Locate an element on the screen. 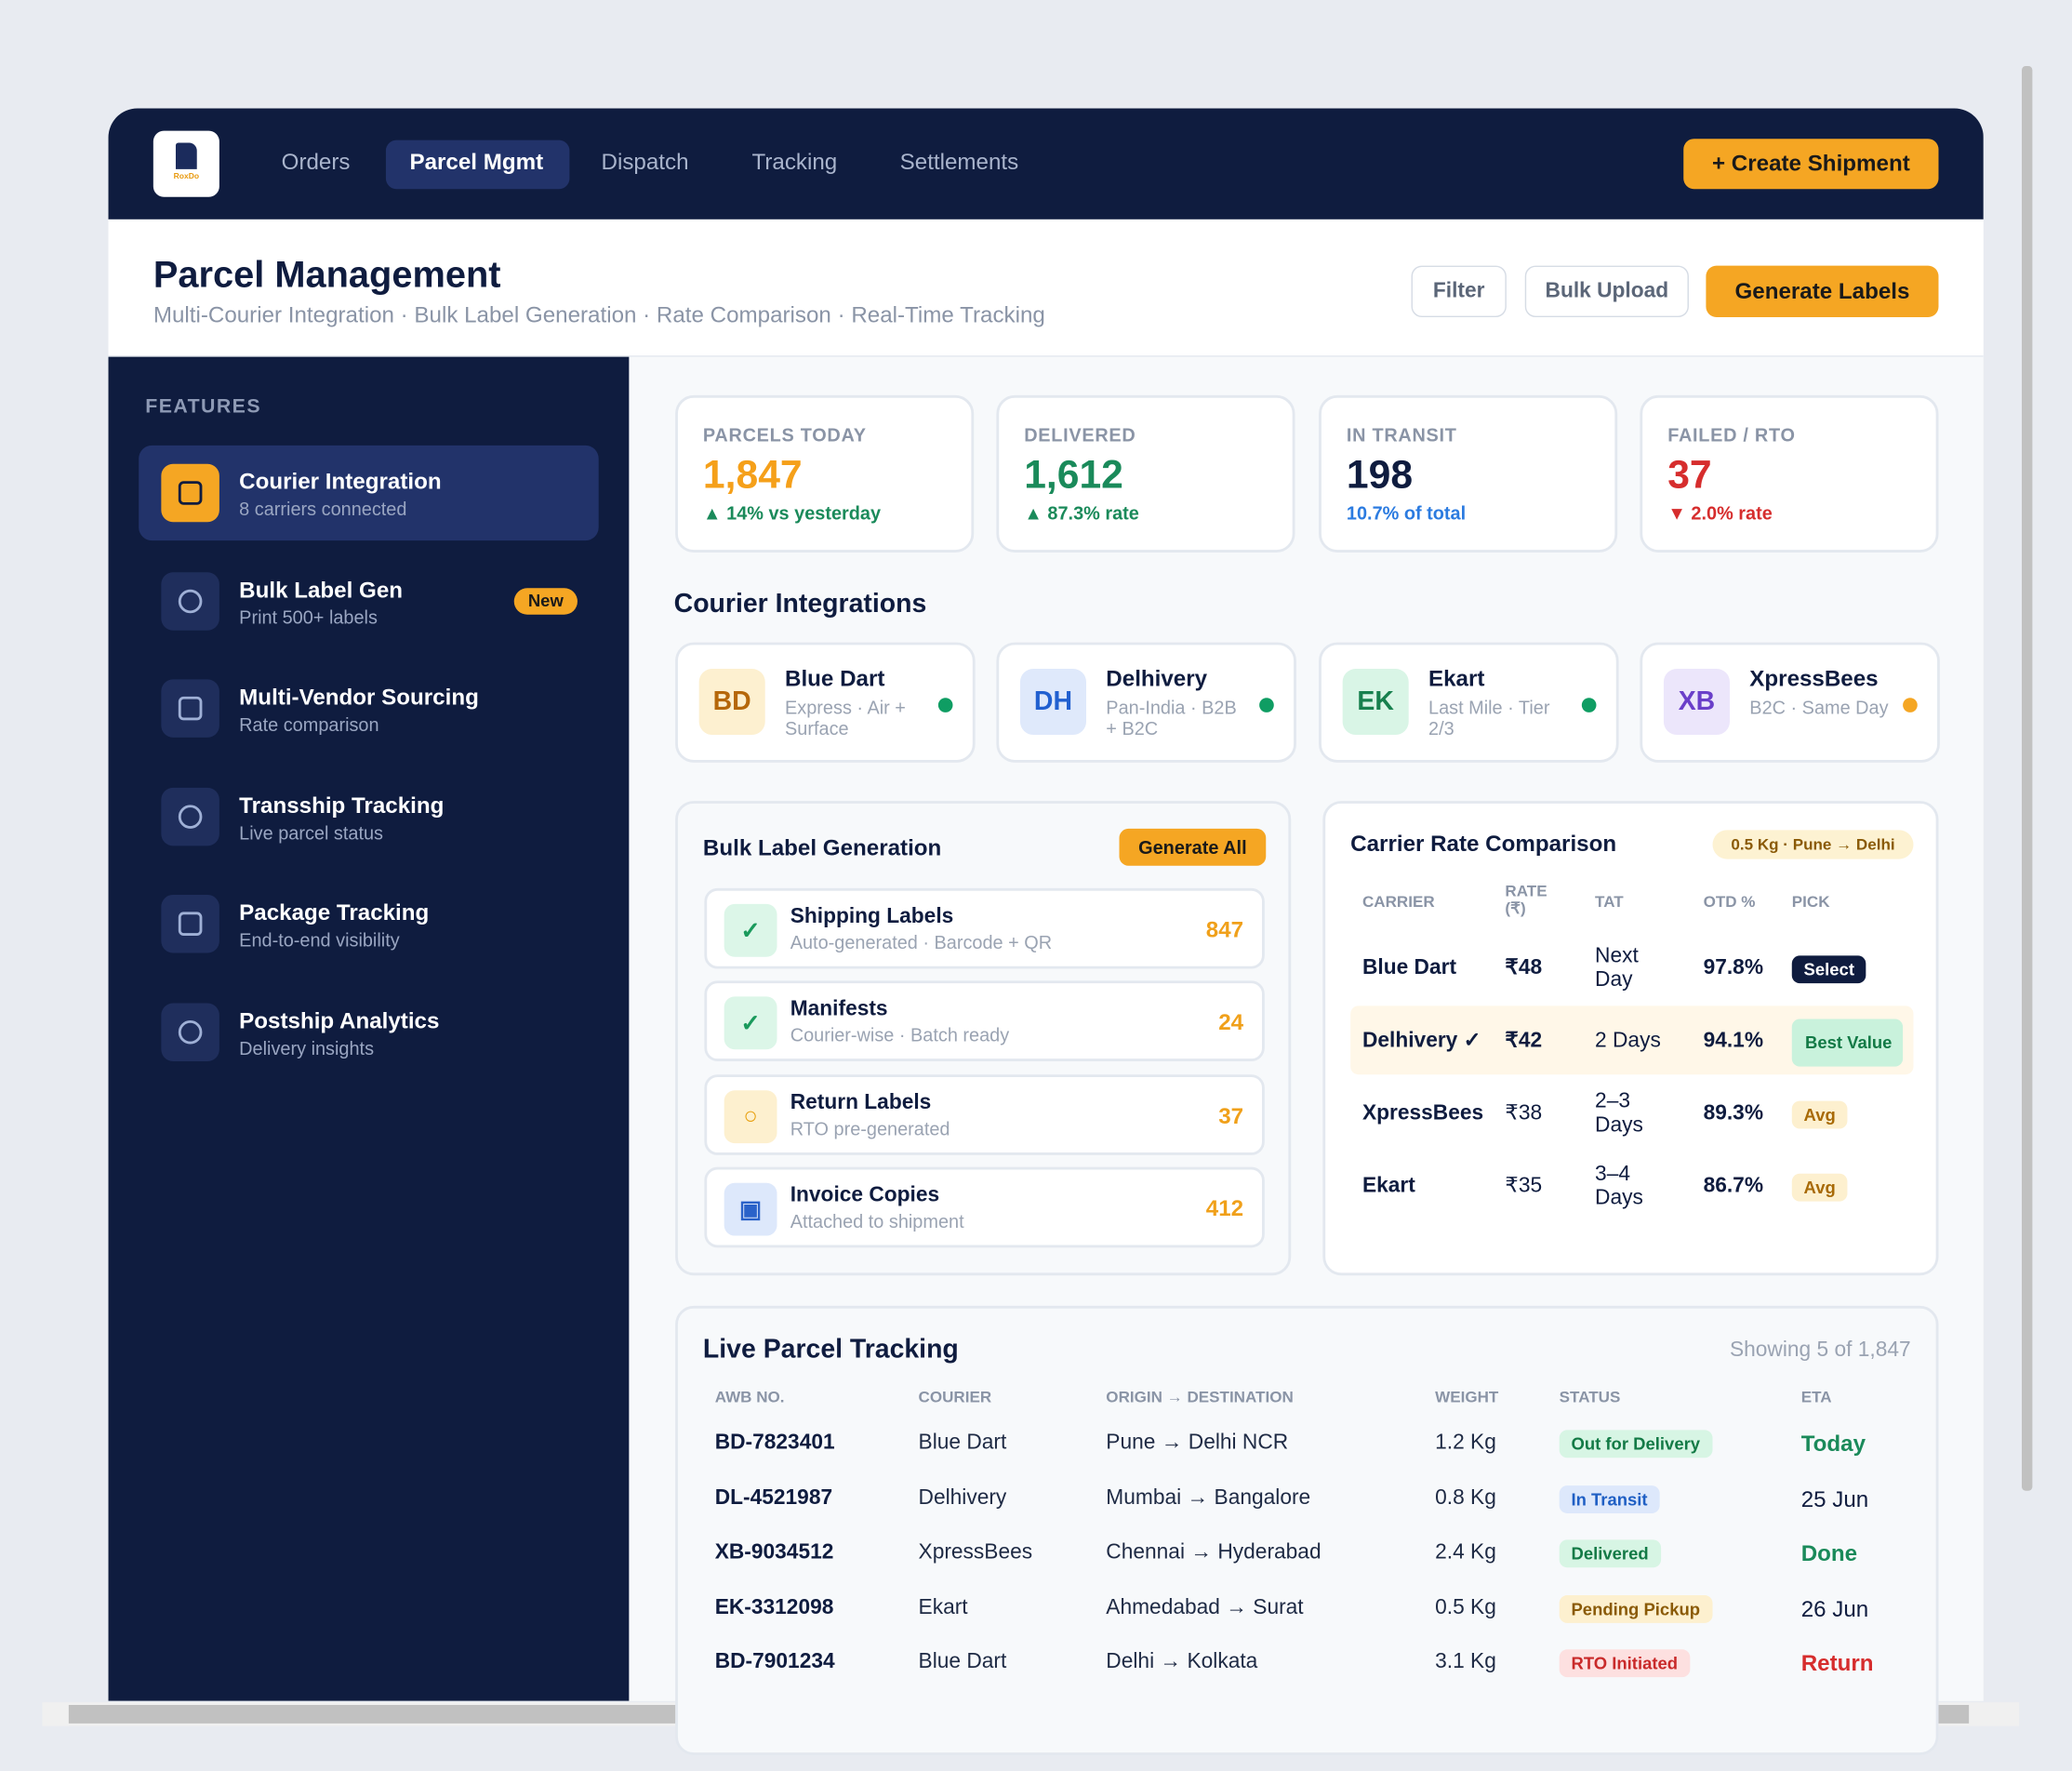 This screenshot has height=1771, width=2072. table-header: ORIGIN → DESTINATION is located at coordinates (1200, 1396).